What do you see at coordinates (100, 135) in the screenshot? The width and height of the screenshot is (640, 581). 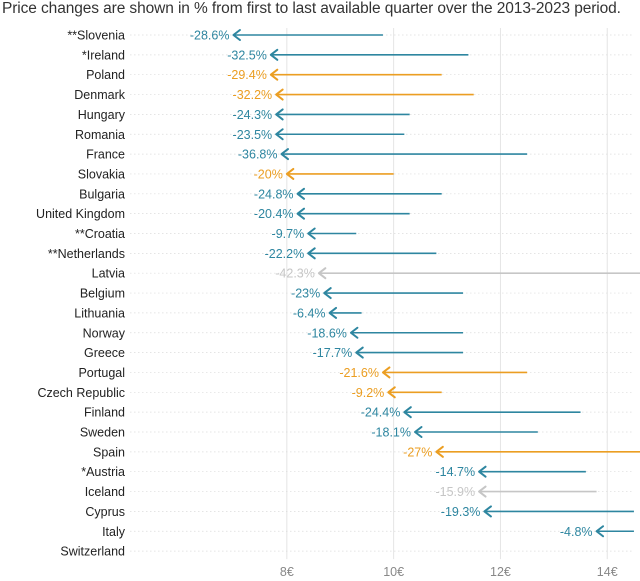 I see `country-label: Romania` at bounding box center [100, 135].